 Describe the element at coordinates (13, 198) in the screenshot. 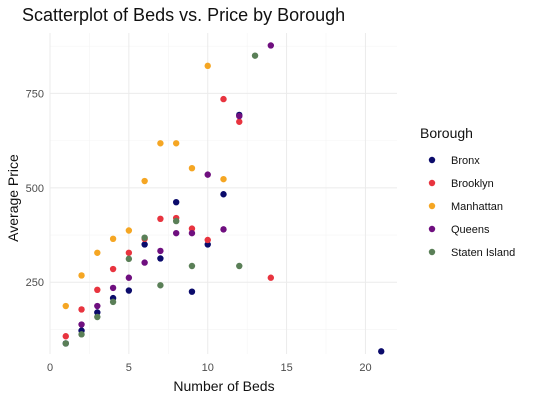

I see `y-axis-title: Average Price` at that location.